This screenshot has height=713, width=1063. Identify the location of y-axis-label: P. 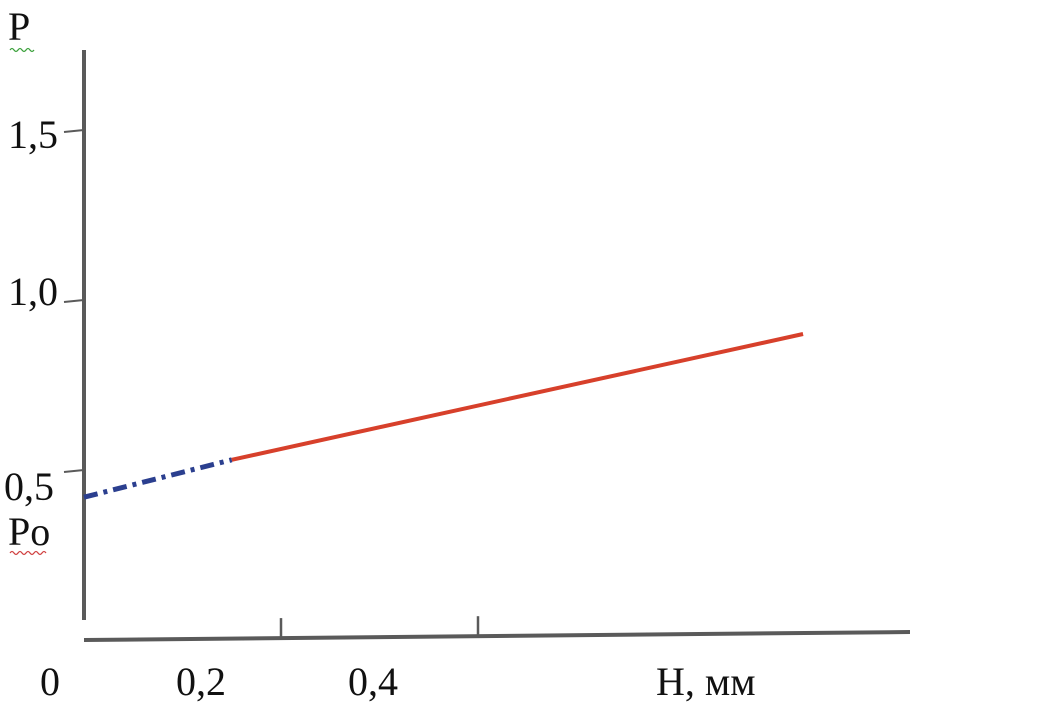
(19, 26).